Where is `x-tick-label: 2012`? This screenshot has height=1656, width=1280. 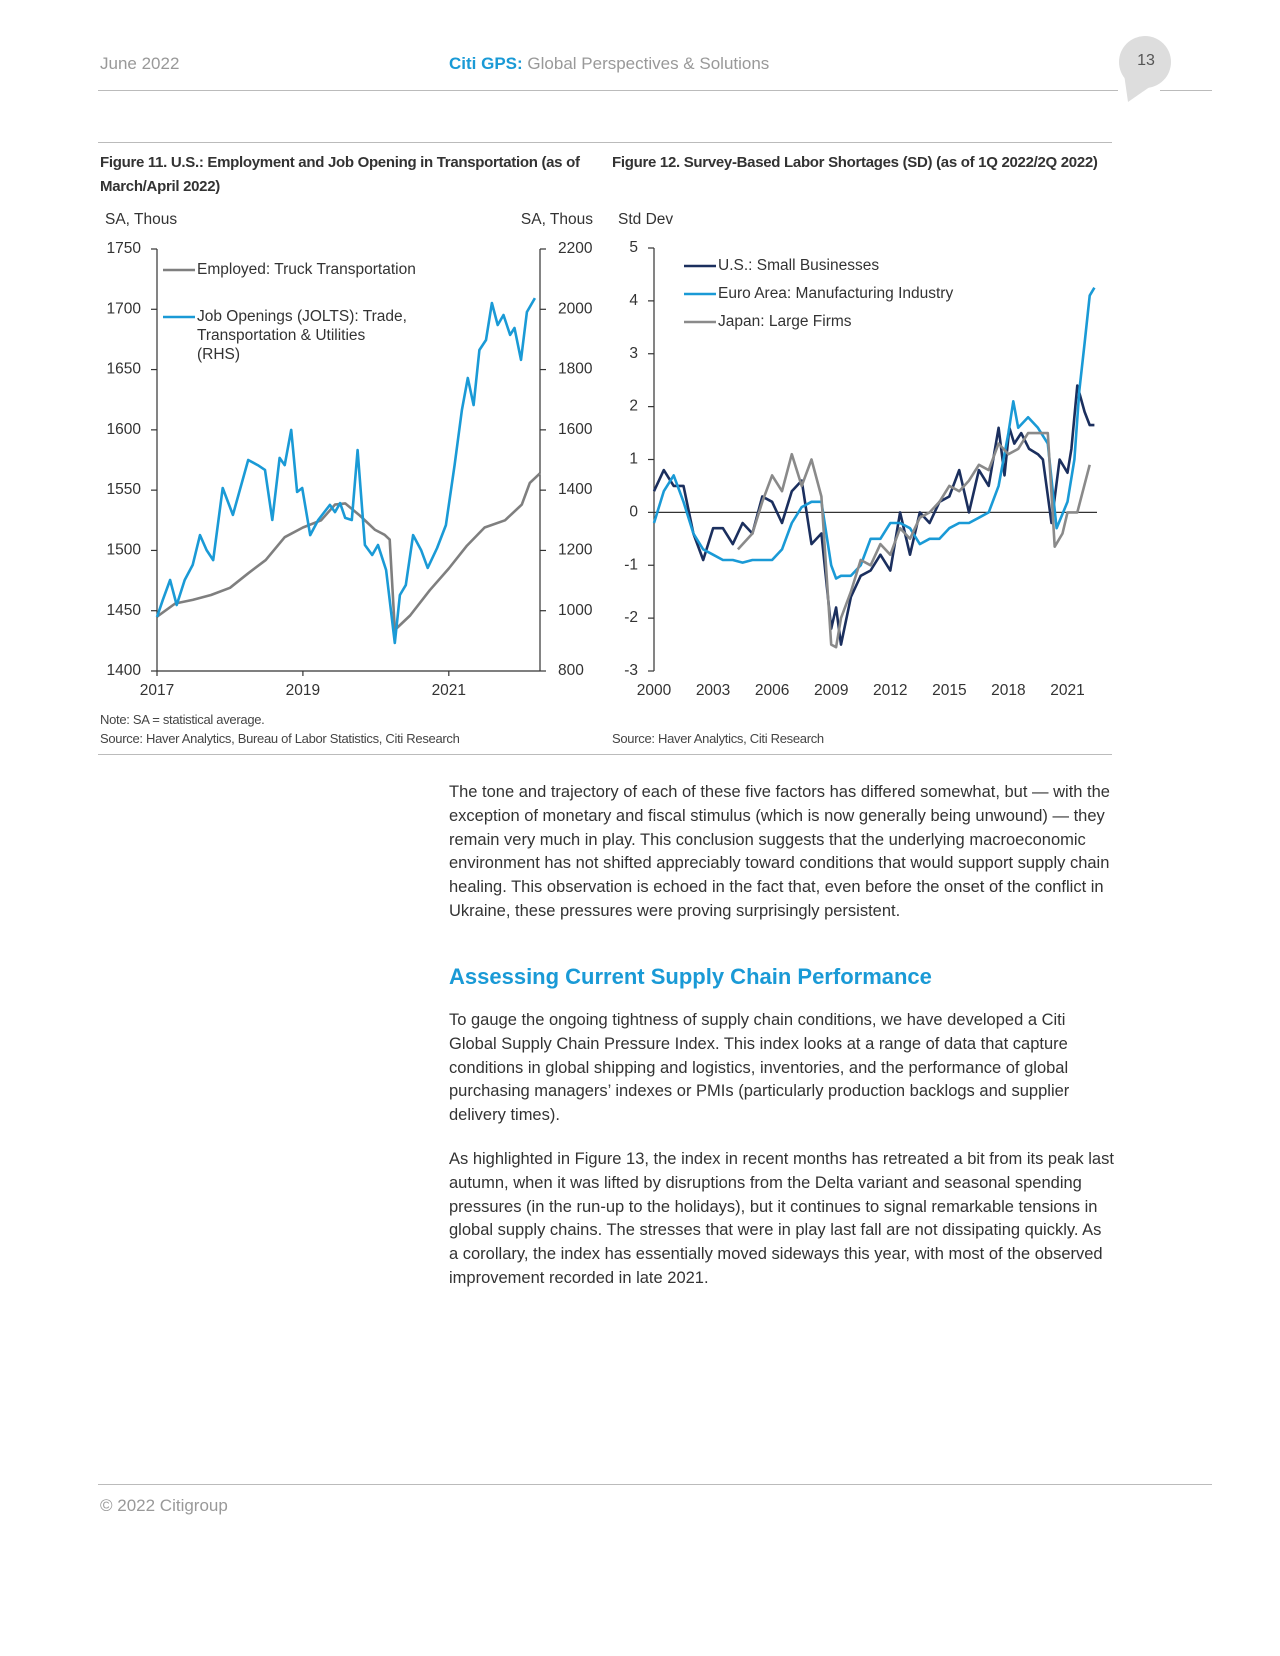
x-tick-label: 2012 is located at coordinates (890, 690).